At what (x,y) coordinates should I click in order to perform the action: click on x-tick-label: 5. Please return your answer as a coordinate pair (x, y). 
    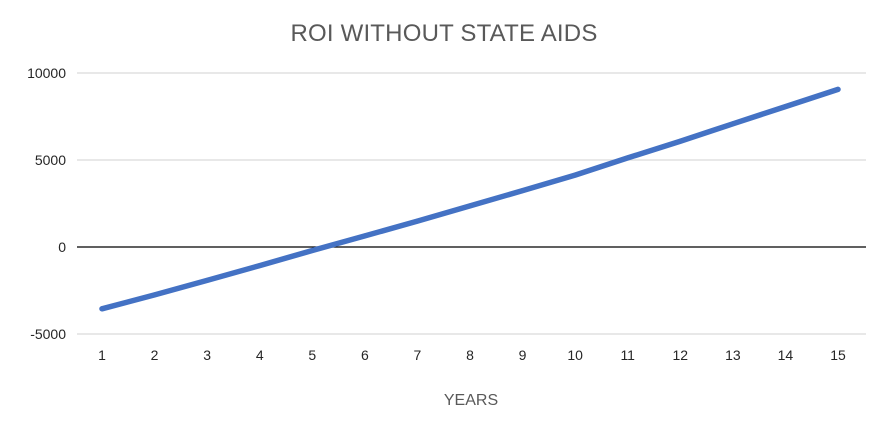
    Looking at the image, I should click on (312, 355).